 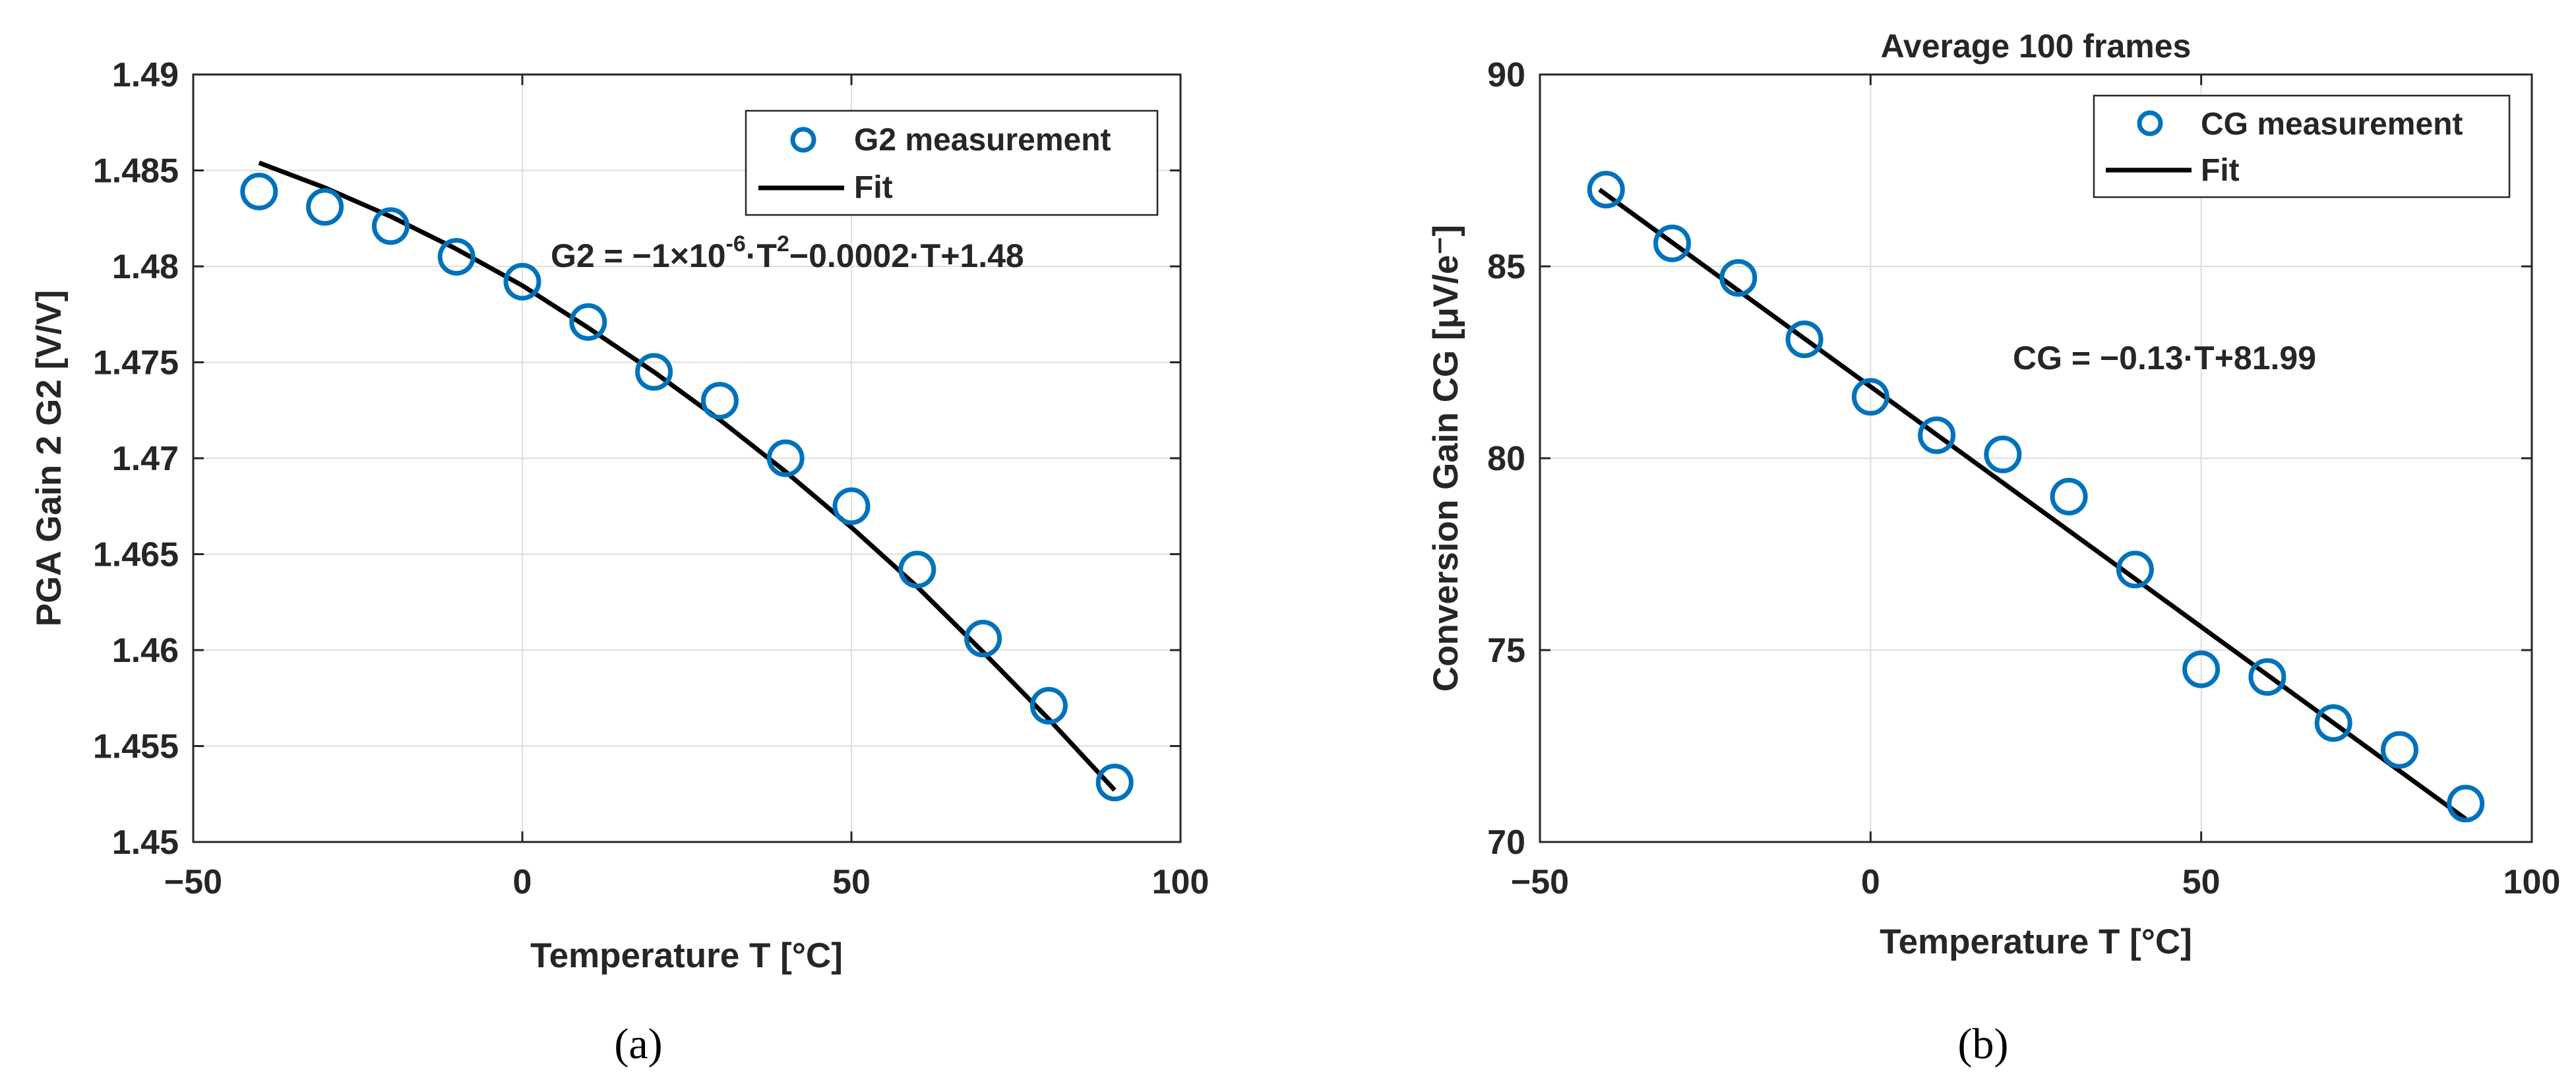 I want to click on legend-box-a, so click(x=952, y=162).